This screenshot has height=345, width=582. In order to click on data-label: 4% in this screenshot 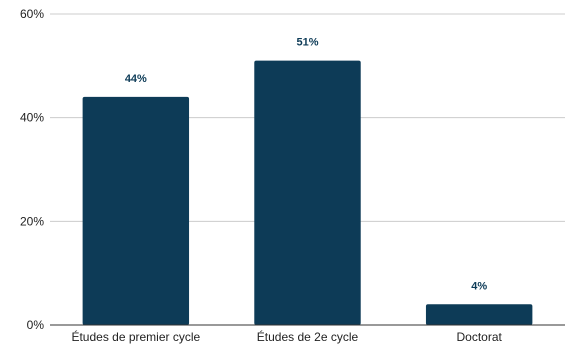, I will do `click(479, 286)`.